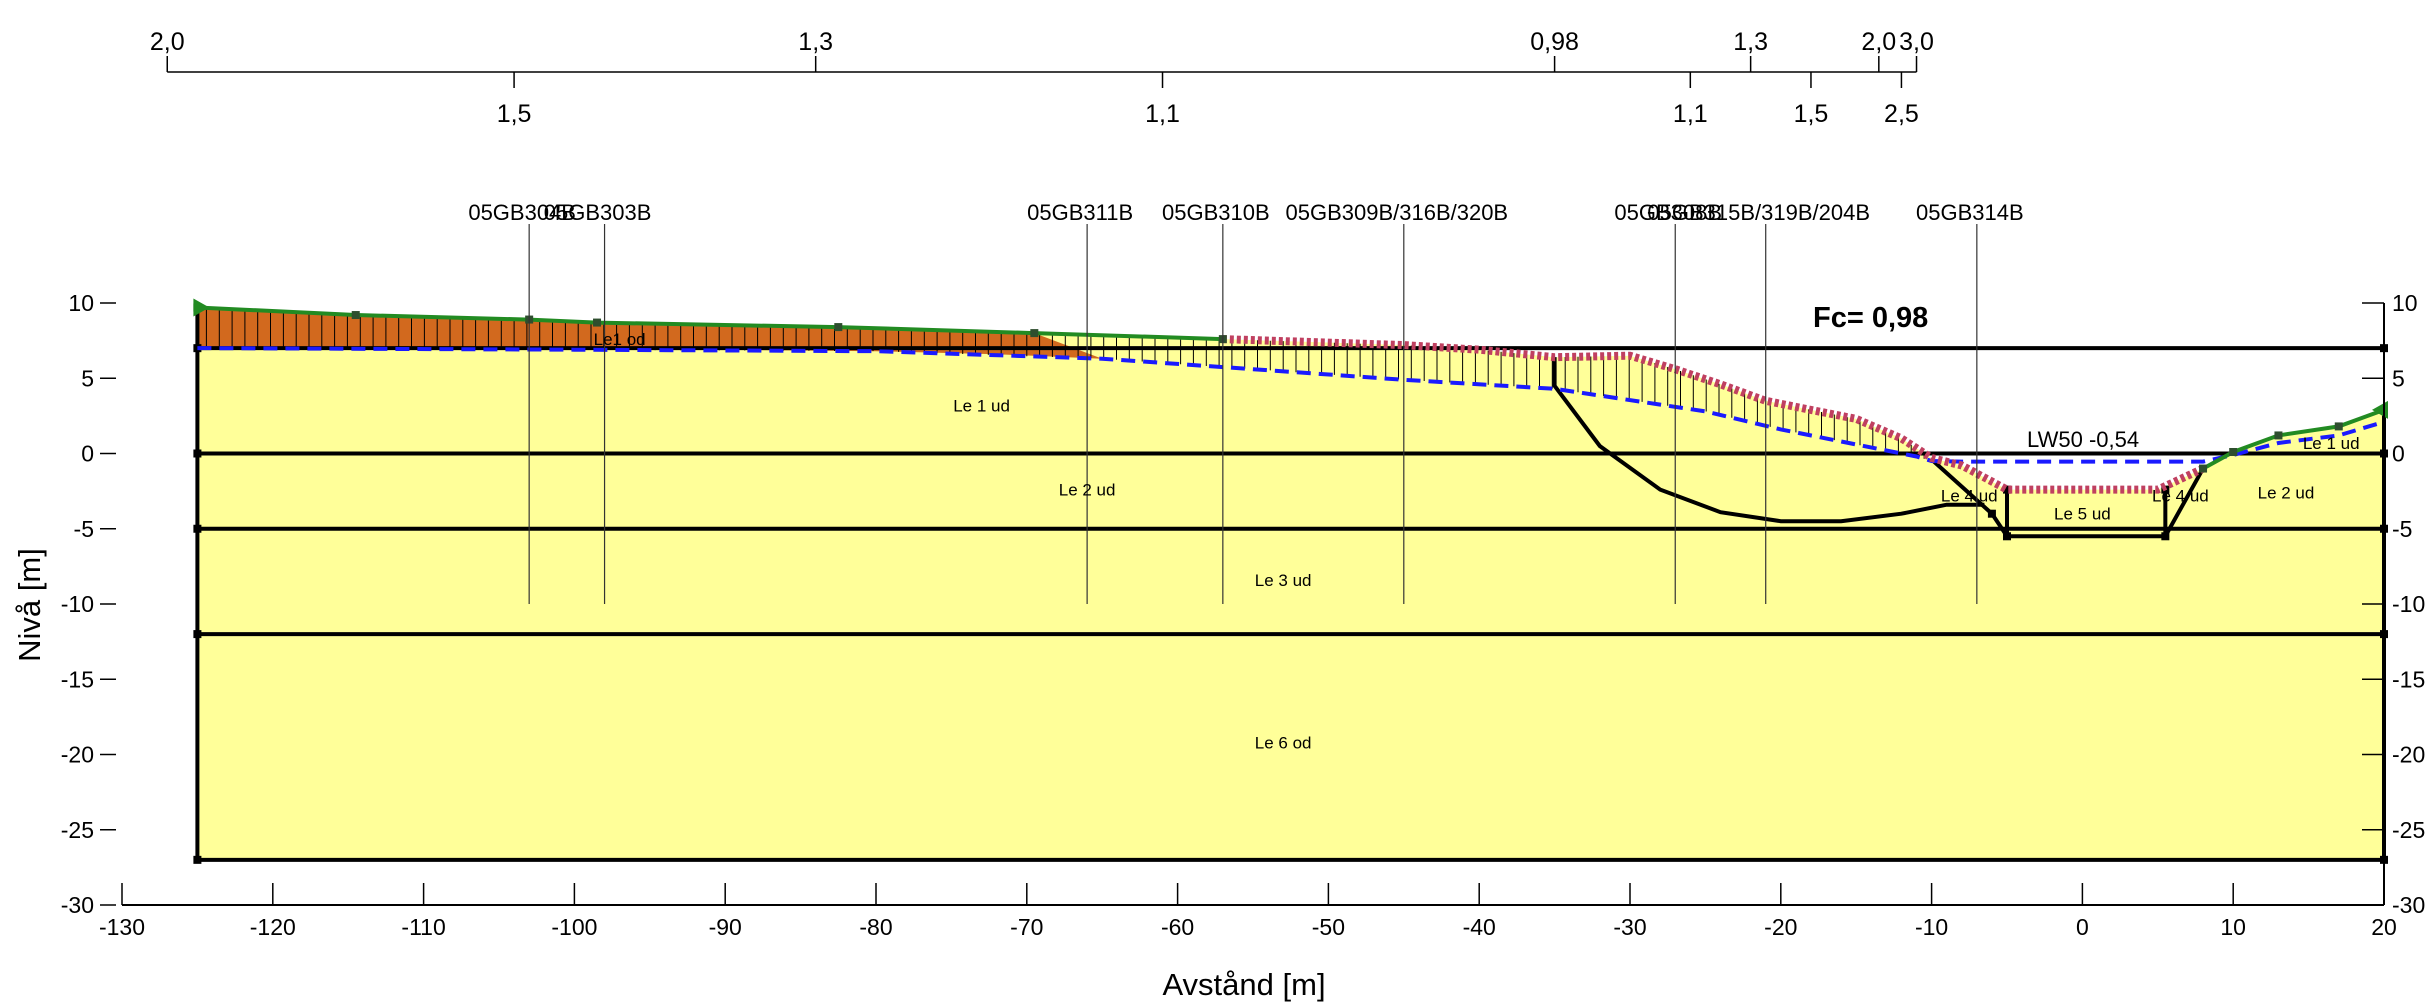 This screenshot has width=2433, height=1003. What do you see at coordinates (2408, 679) in the screenshot?
I see `y-tick-label-right: -15` at bounding box center [2408, 679].